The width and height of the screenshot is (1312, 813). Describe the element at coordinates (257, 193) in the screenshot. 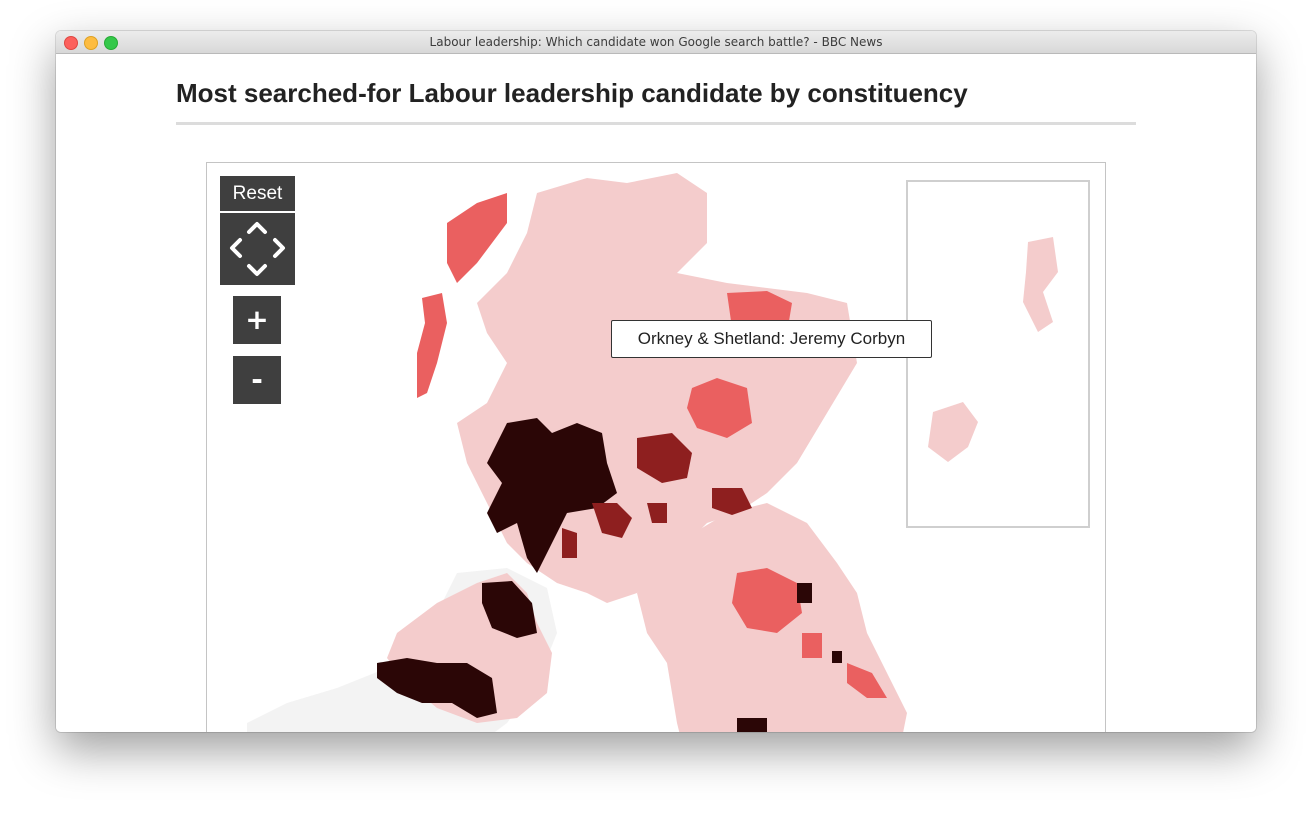

I see `reset-button: Reset` at that location.